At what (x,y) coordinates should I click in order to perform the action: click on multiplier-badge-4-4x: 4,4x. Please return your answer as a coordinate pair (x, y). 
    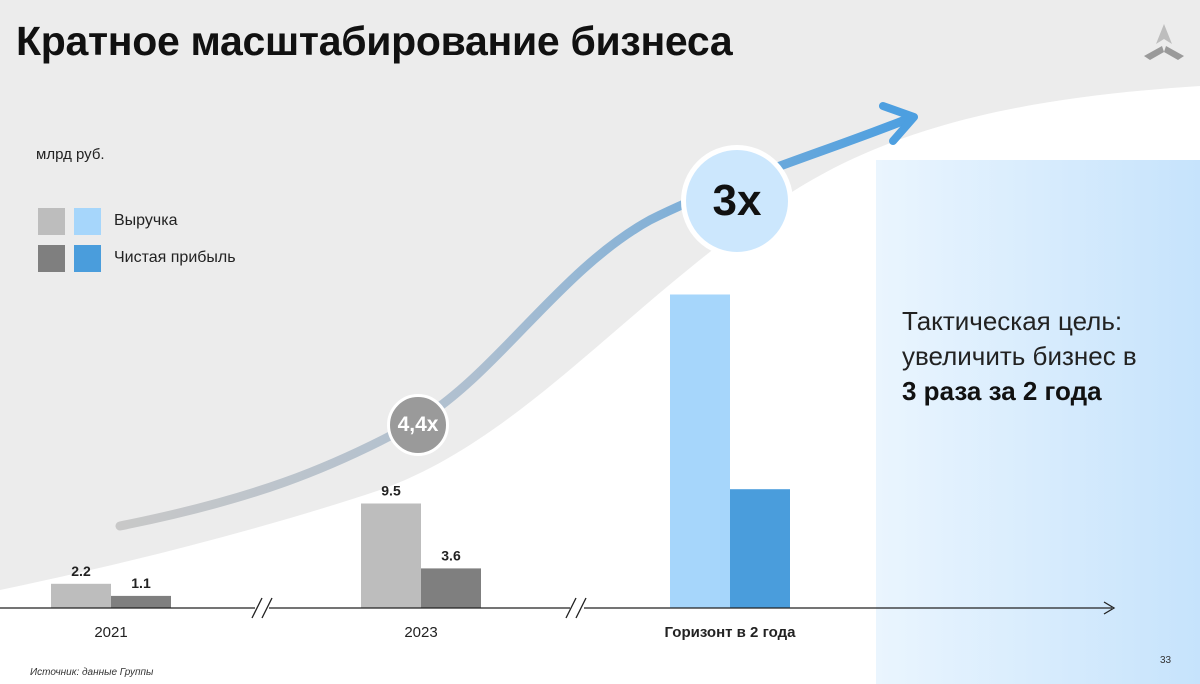
    Looking at the image, I should click on (418, 425).